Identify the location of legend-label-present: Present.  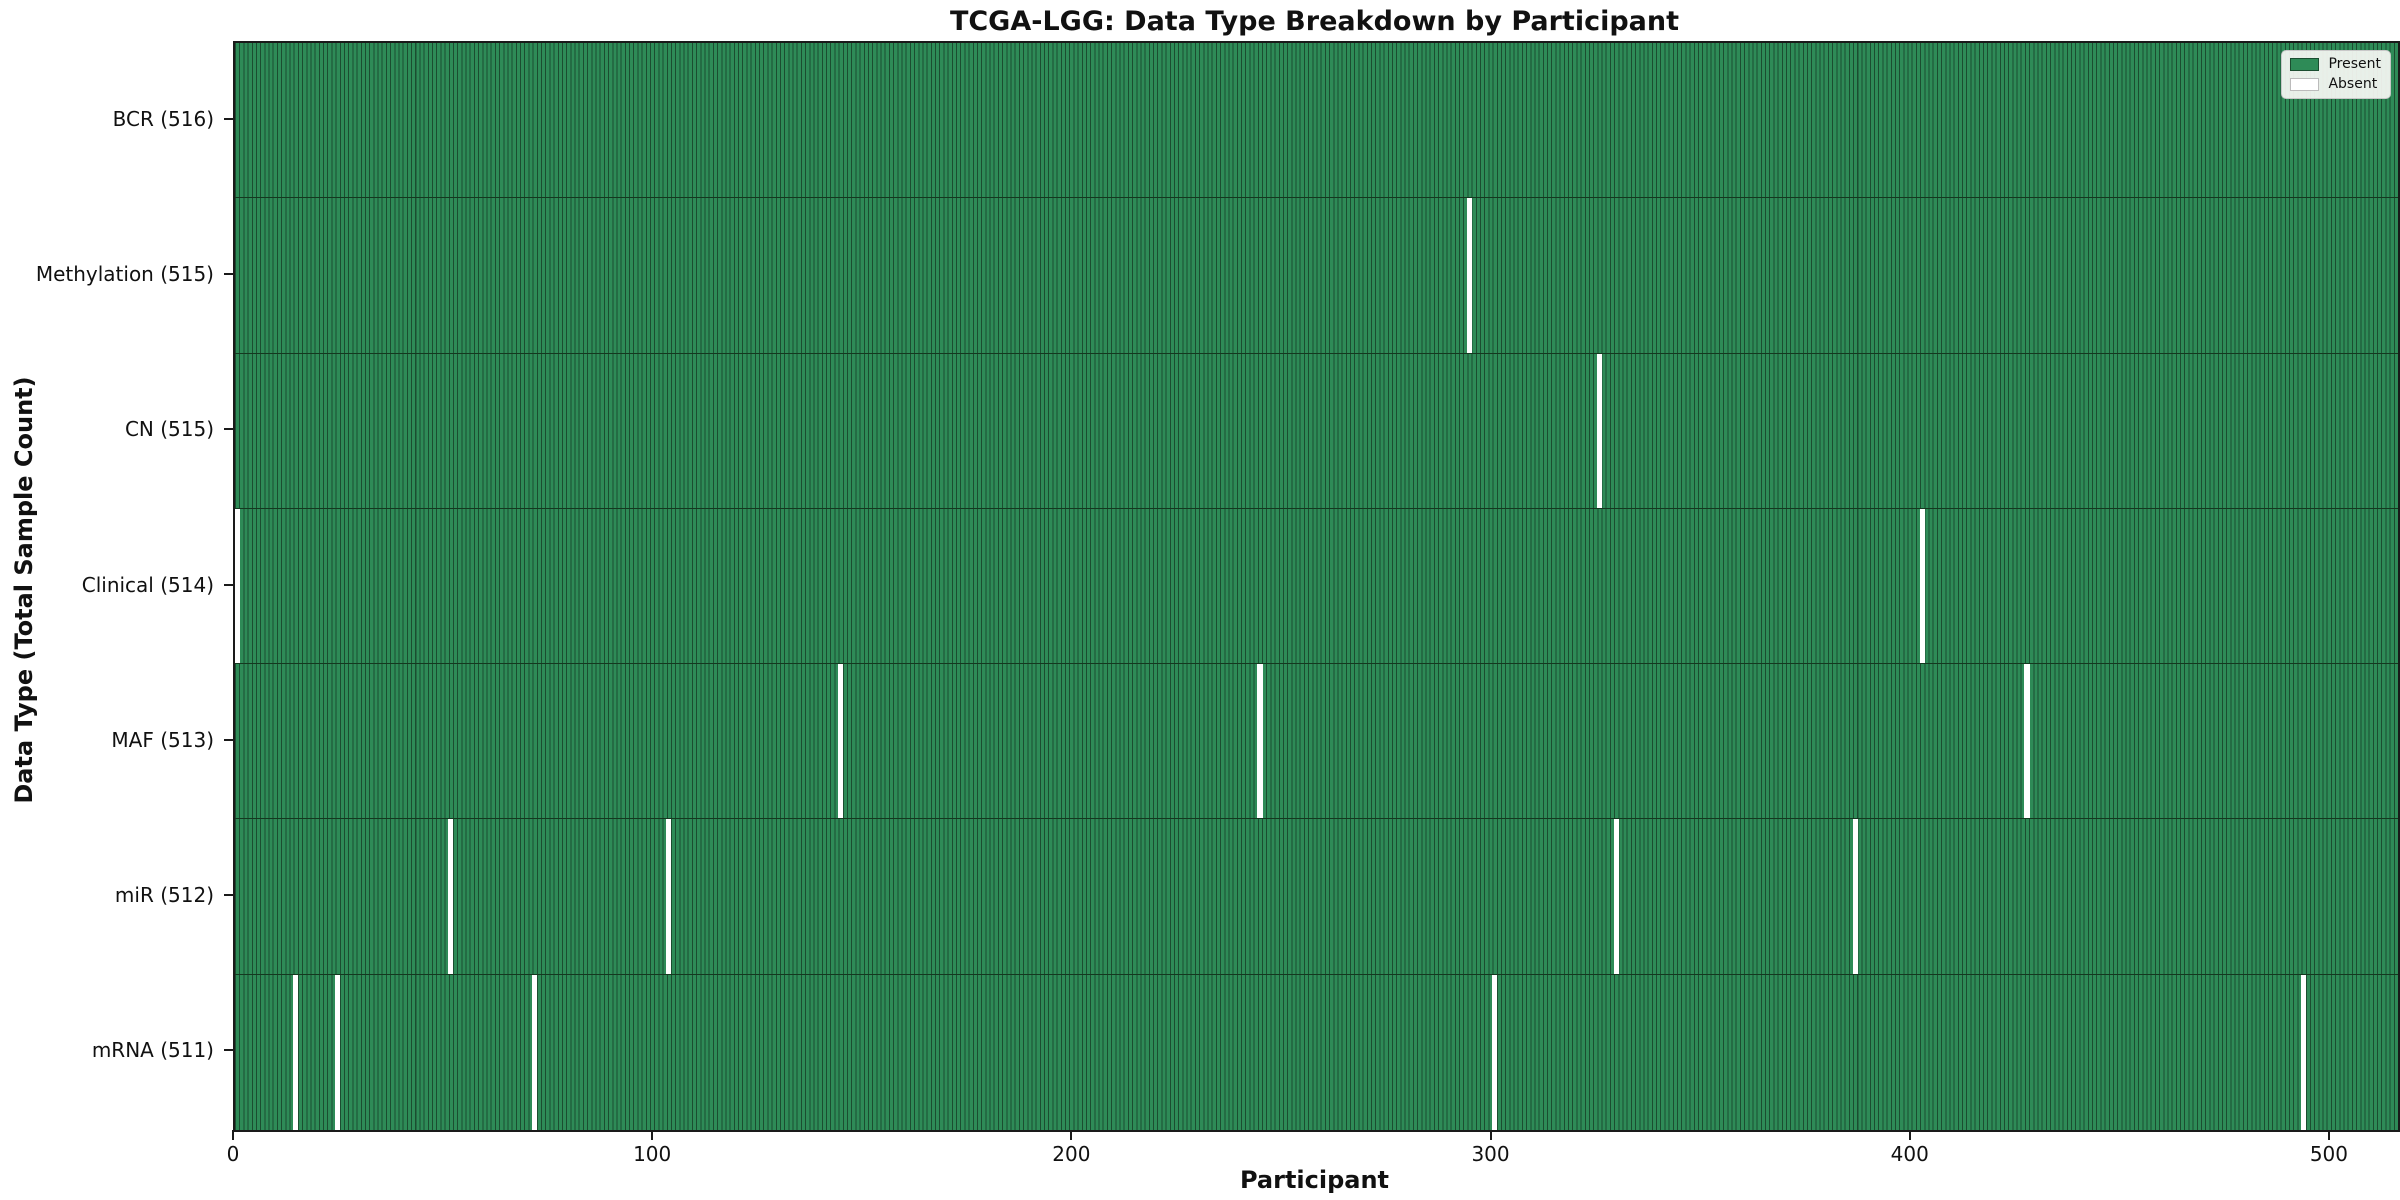
(2354, 64).